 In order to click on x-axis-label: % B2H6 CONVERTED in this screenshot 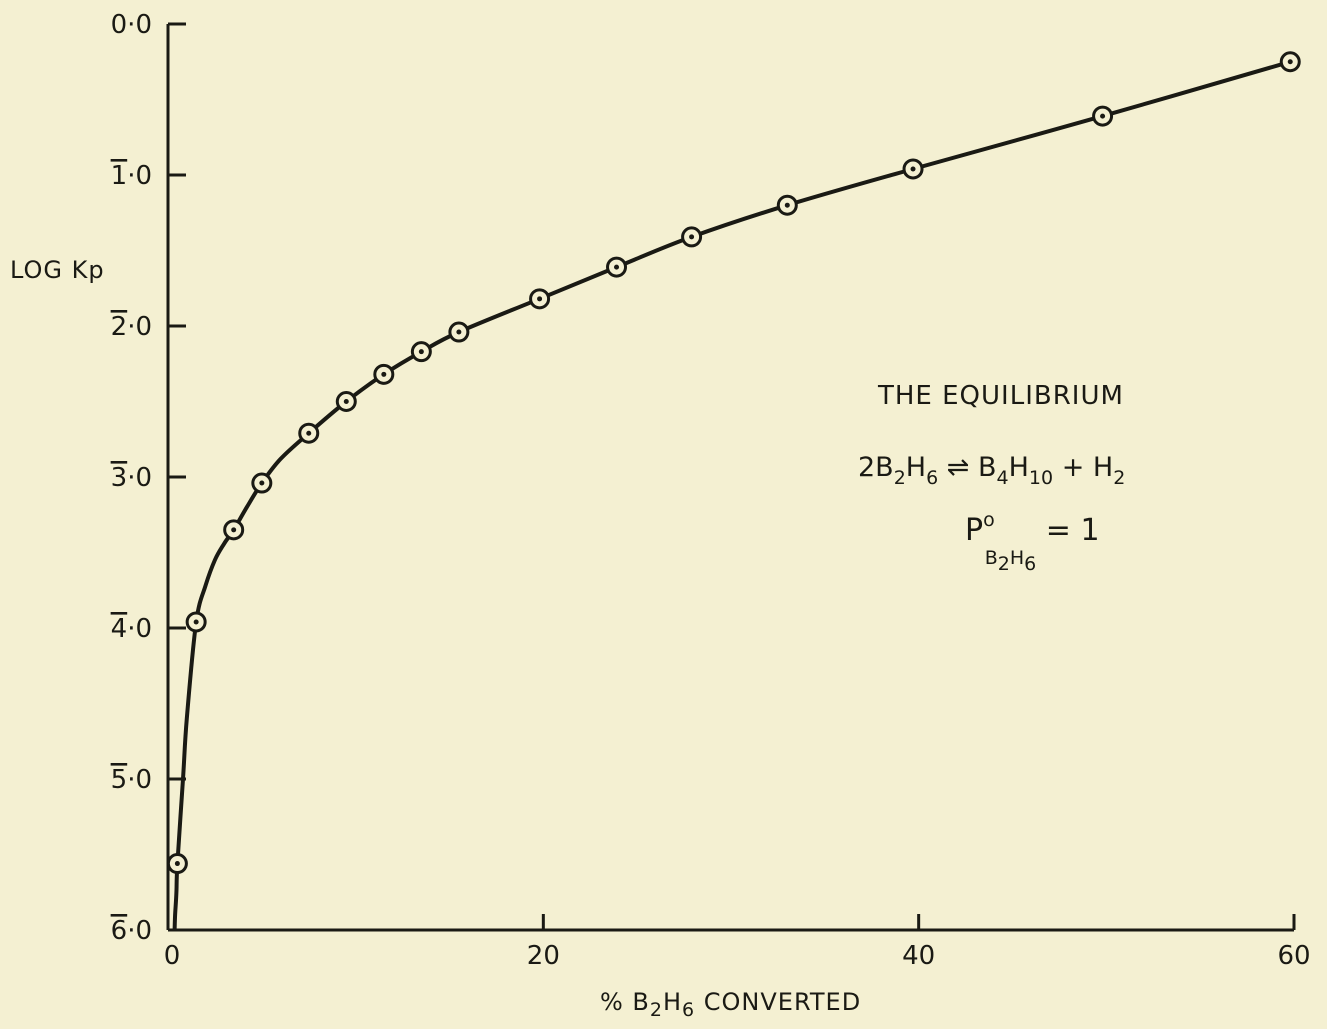, I will do `click(730, 1004)`.